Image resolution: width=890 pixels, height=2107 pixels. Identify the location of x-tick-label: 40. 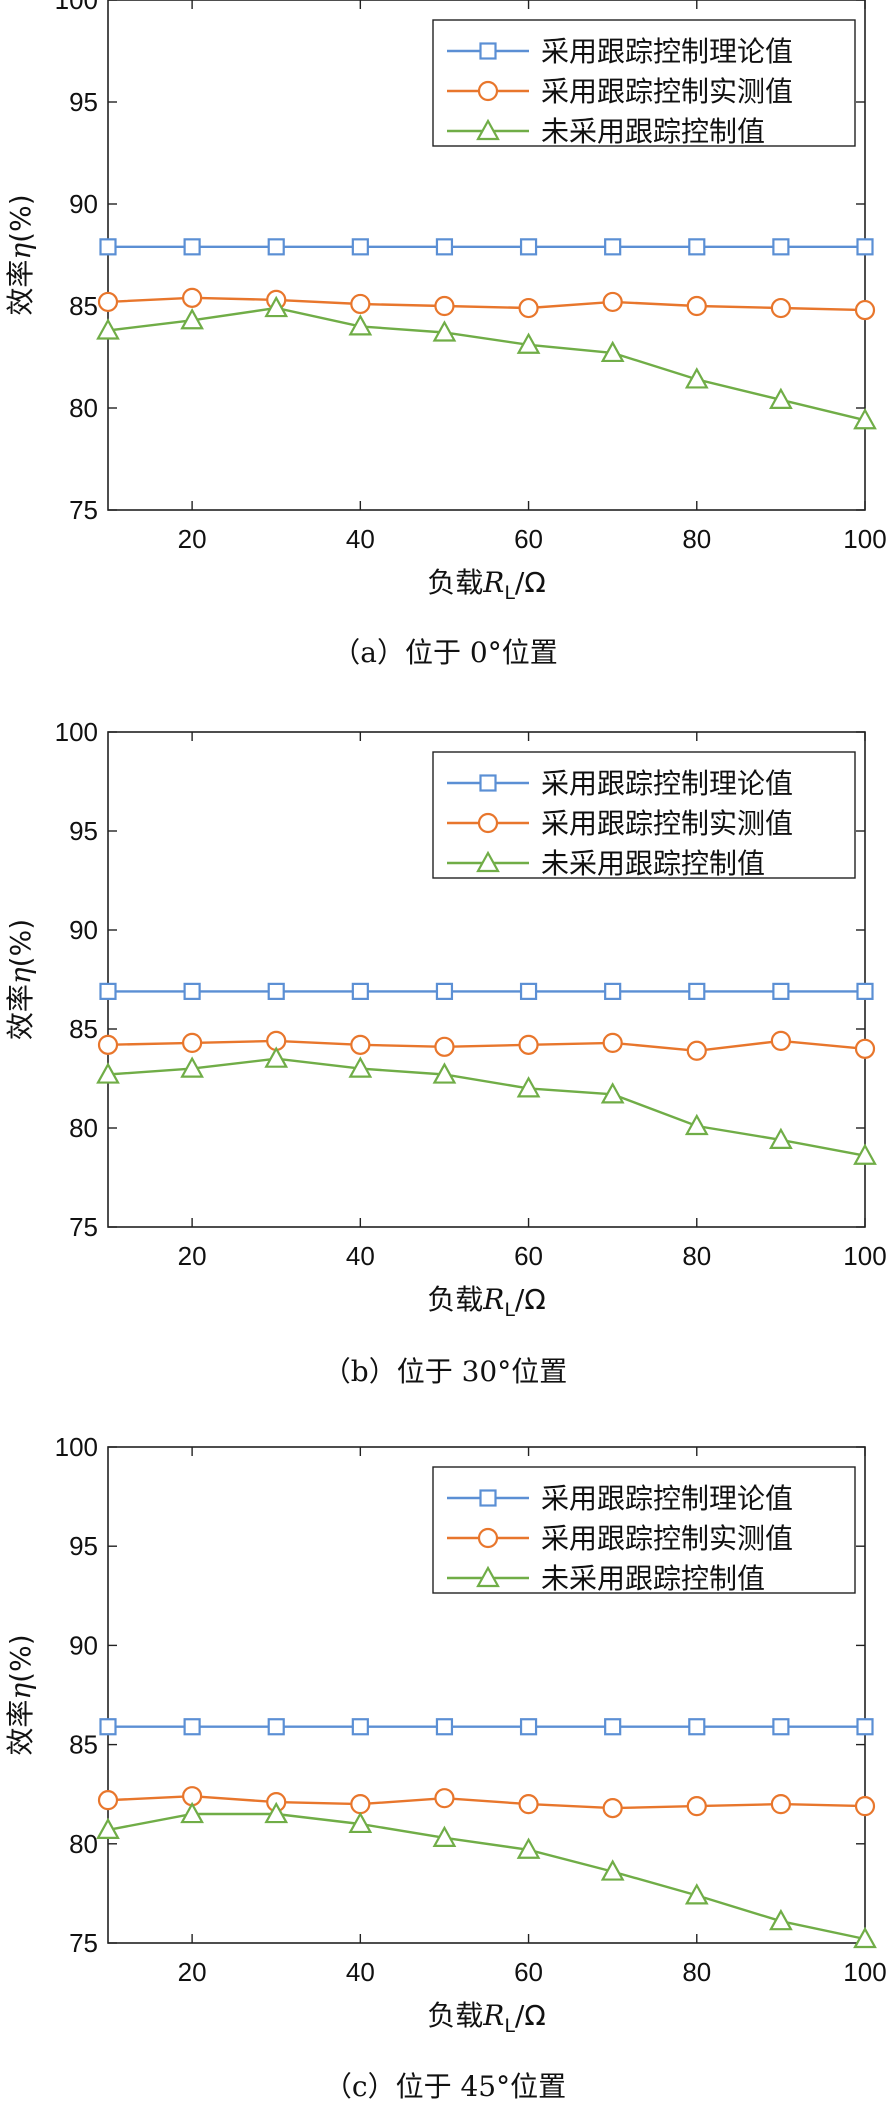
(360, 1256).